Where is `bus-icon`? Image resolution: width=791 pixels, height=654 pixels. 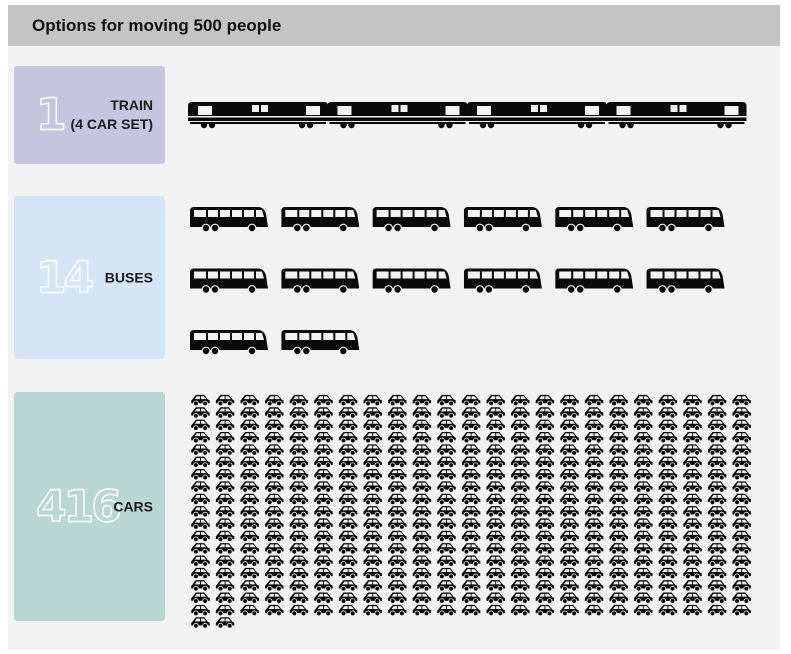
bus-icon is located at coordinates (320, 219).